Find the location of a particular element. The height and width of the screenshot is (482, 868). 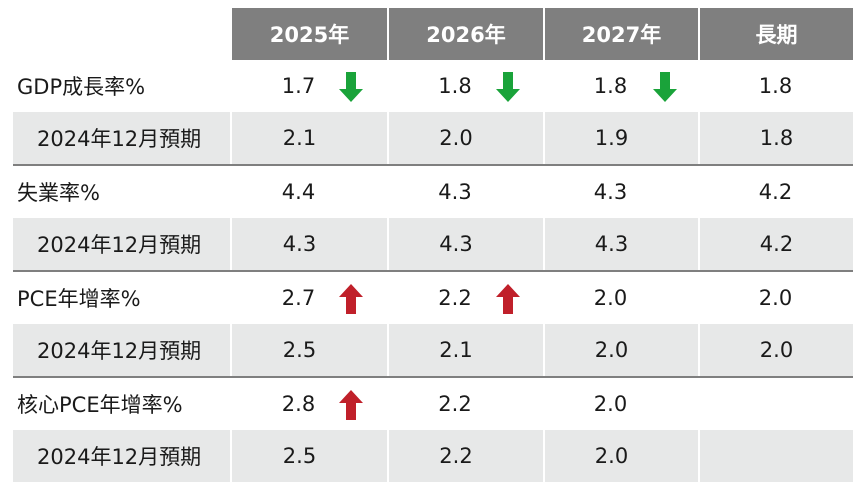

value-cell: 4.4 is located at coordinates (308, 192).